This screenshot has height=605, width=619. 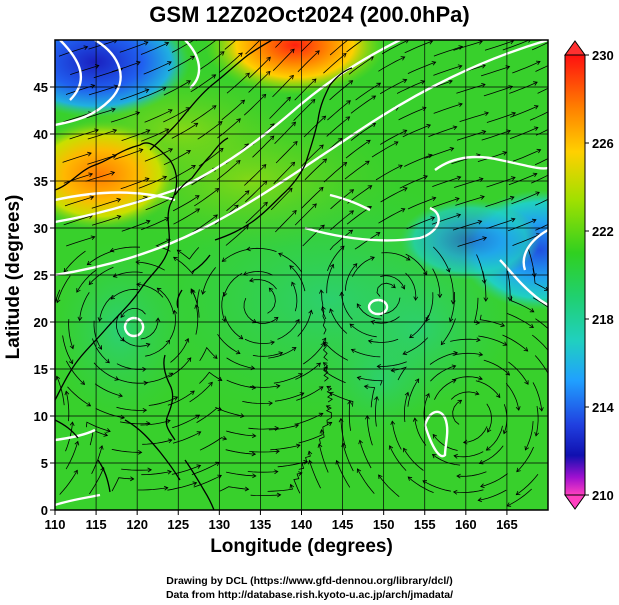 What do you see at coordinates (178, 524) in the screenshot?
I see `x-tick-label: 125` at bounding box center [178, 524].